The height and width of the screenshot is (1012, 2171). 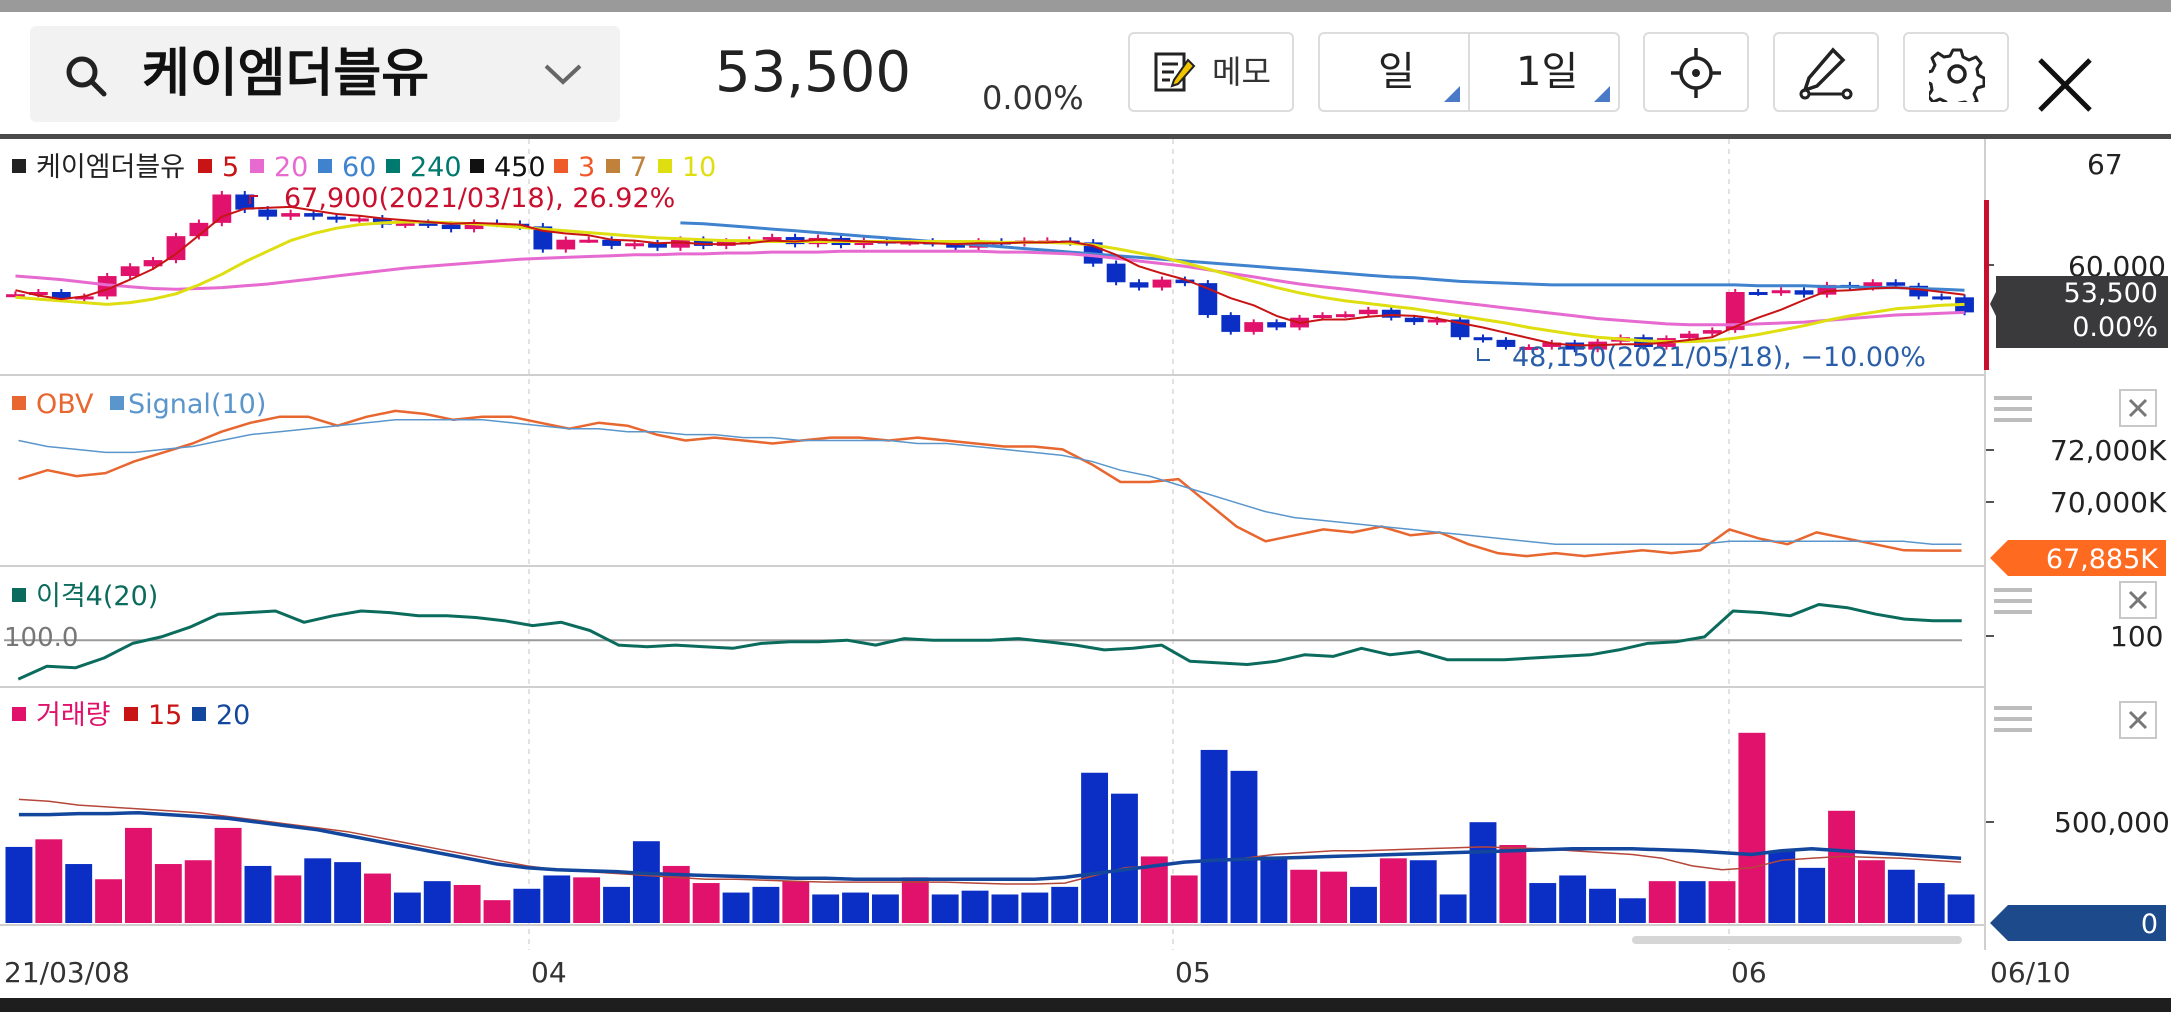 What do you see at coordinates (2065, 85) in the screenshot?
I see `close-icon` at bounding box center [2065, 85].